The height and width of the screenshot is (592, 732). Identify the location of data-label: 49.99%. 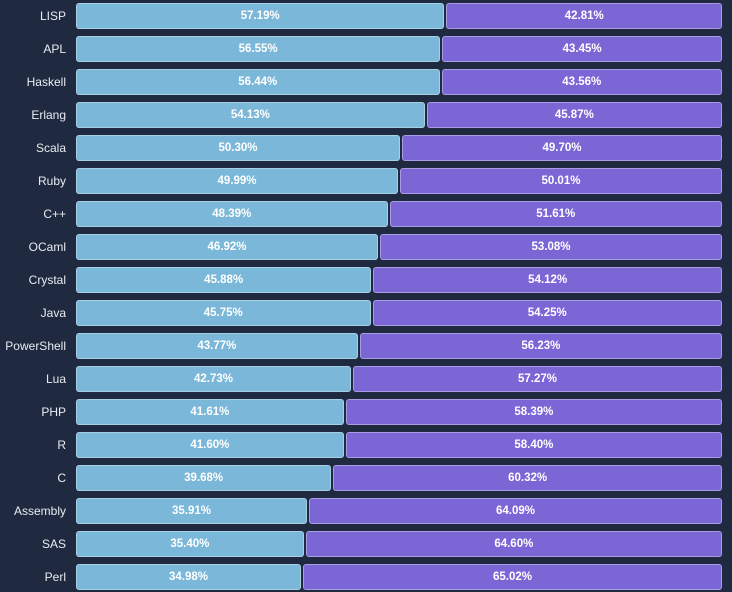
(237, 181).